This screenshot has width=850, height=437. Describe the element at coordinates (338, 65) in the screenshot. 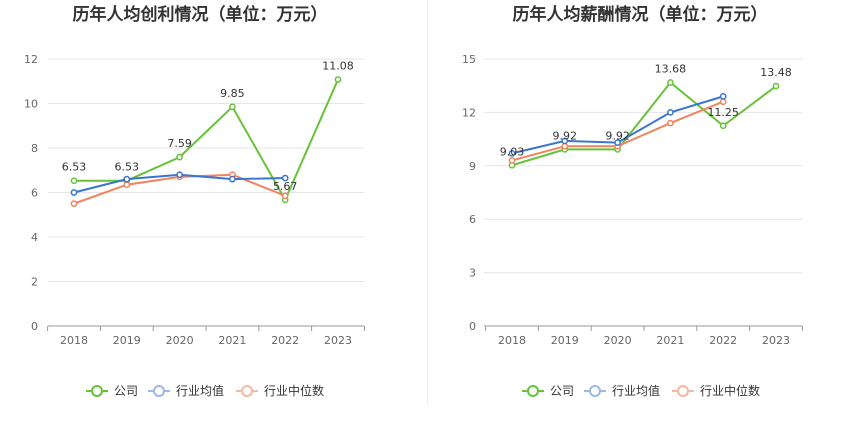

I see `data-label: 11.08` at that location.